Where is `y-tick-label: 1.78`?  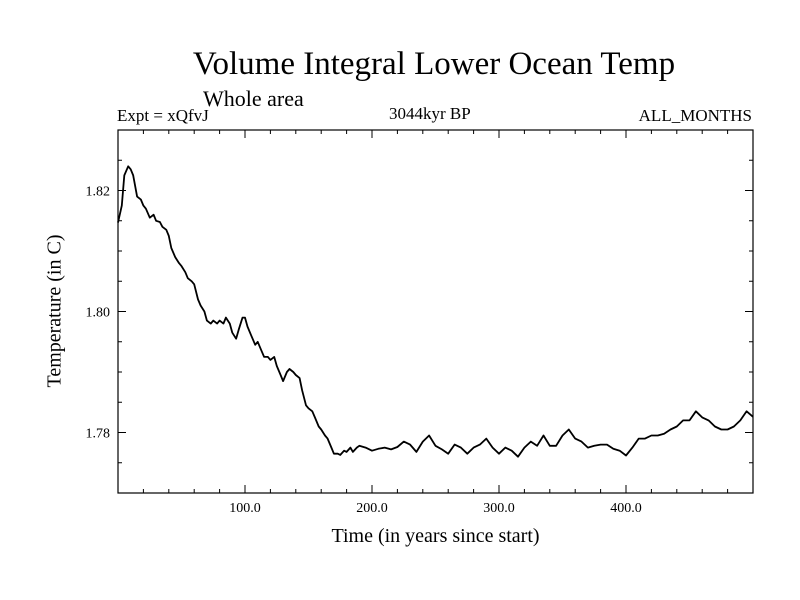 y-tick-label: 1.78 is located at coordinates (98, 434).